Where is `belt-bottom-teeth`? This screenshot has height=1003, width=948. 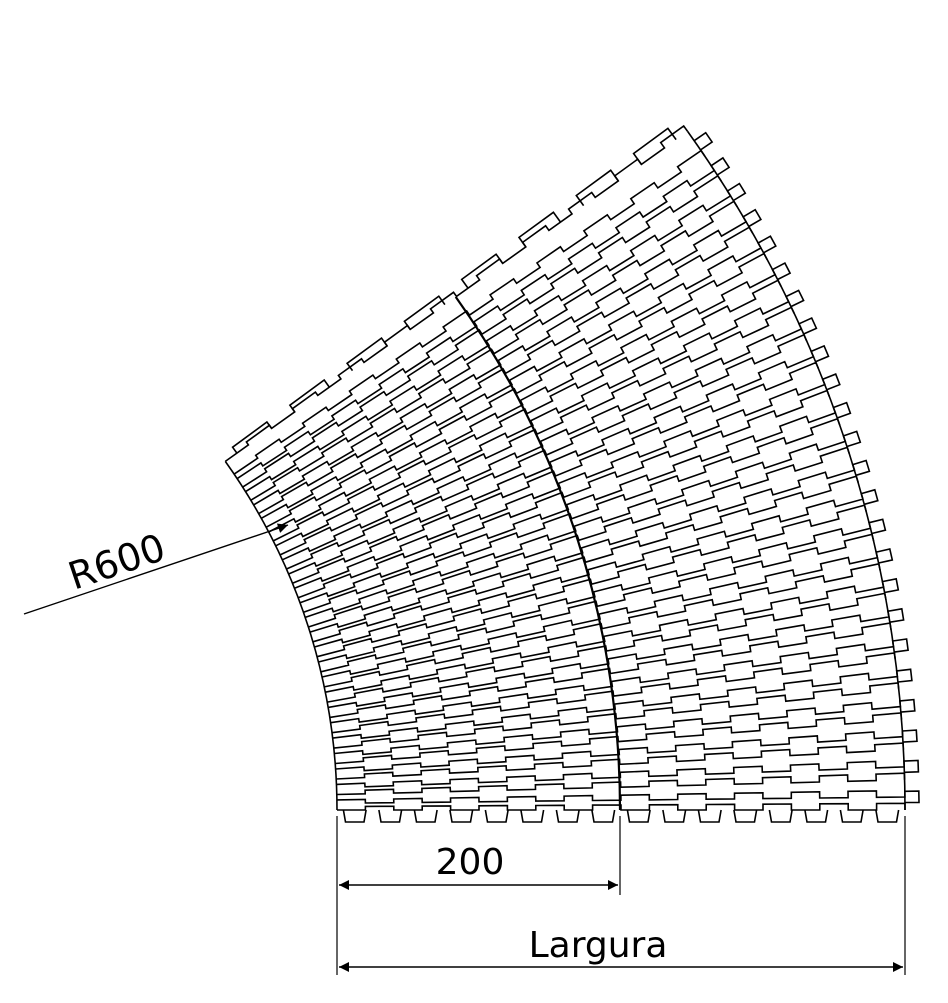
belt-bottom-teeth is located at coordinates (621, 816).